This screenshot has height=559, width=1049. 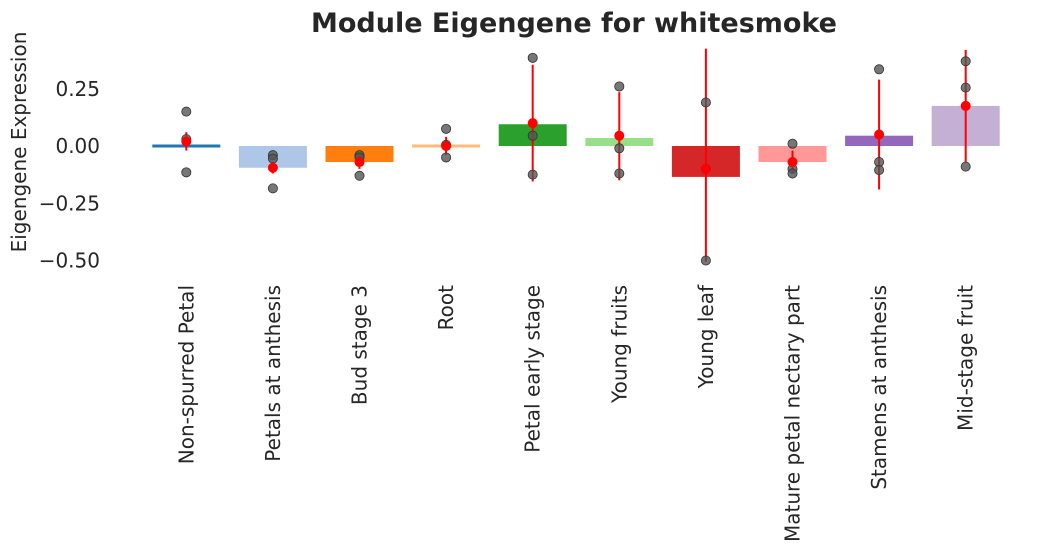 I want to click on x-tick-label: Young leaf, so click(x=706, y=336).